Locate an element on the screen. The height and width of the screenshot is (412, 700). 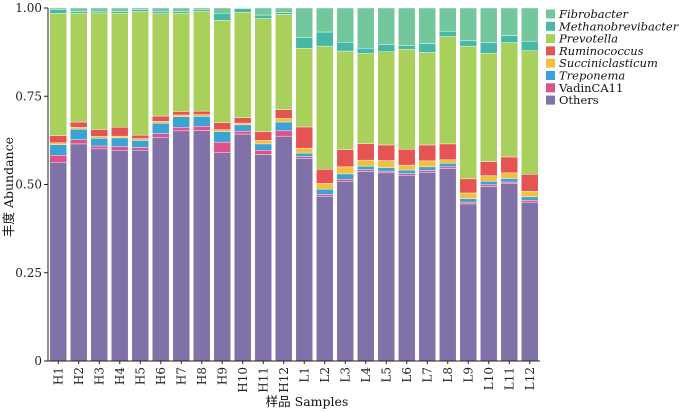
bar-segment-fibrobacter-l11 is located at coordinates (509, 21).